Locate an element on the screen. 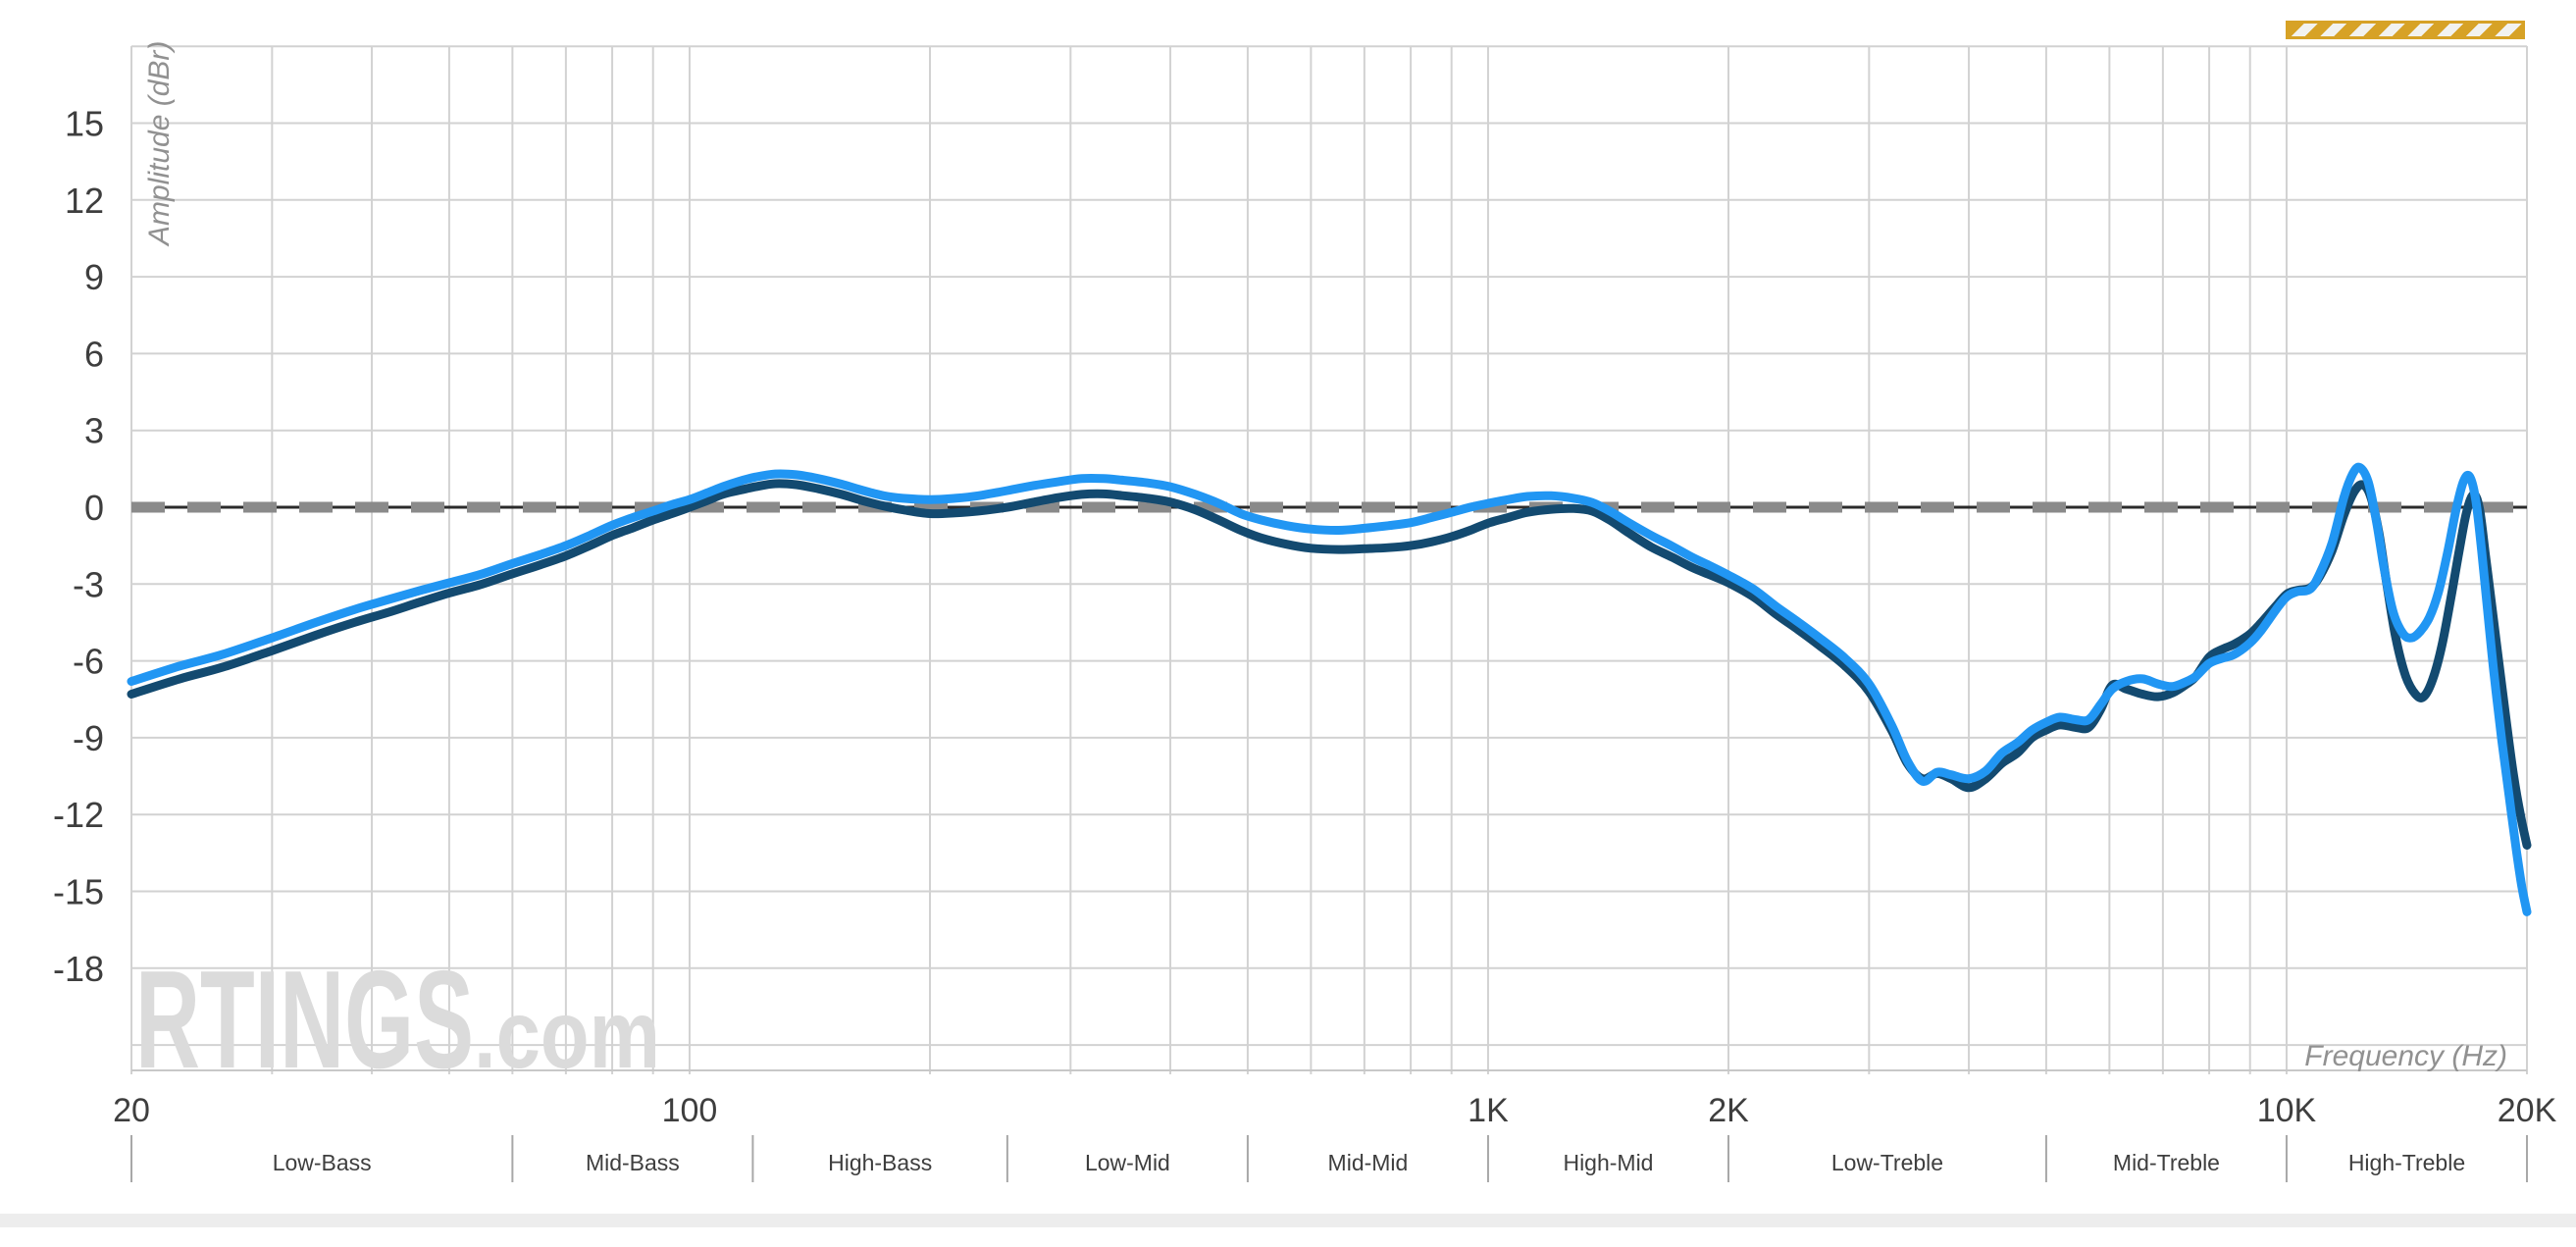 This screenshot has height=1247, width=2576. band-label: Low-Bass is located at coordinates (322, 1162).